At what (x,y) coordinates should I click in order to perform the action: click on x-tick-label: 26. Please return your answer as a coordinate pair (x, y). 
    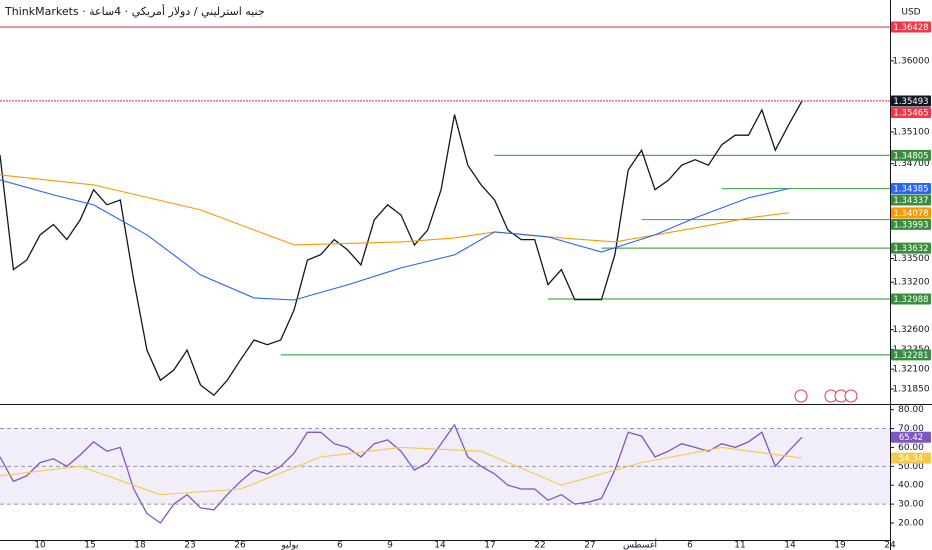
    Looking at the image, I should click on (240, 545).